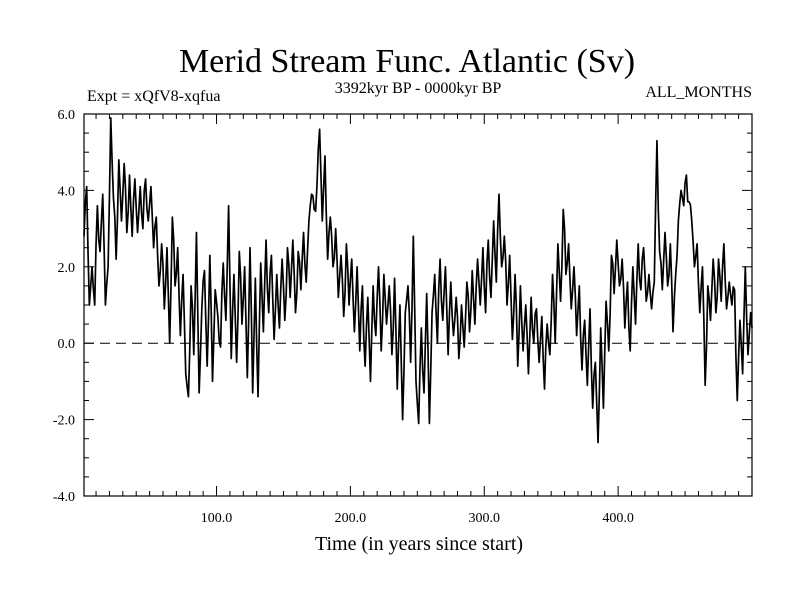  What do you see at coordinates (217, 518) in the screenshot?
I see `x-tick-label: 100.0` at bounding box center [217, 518].